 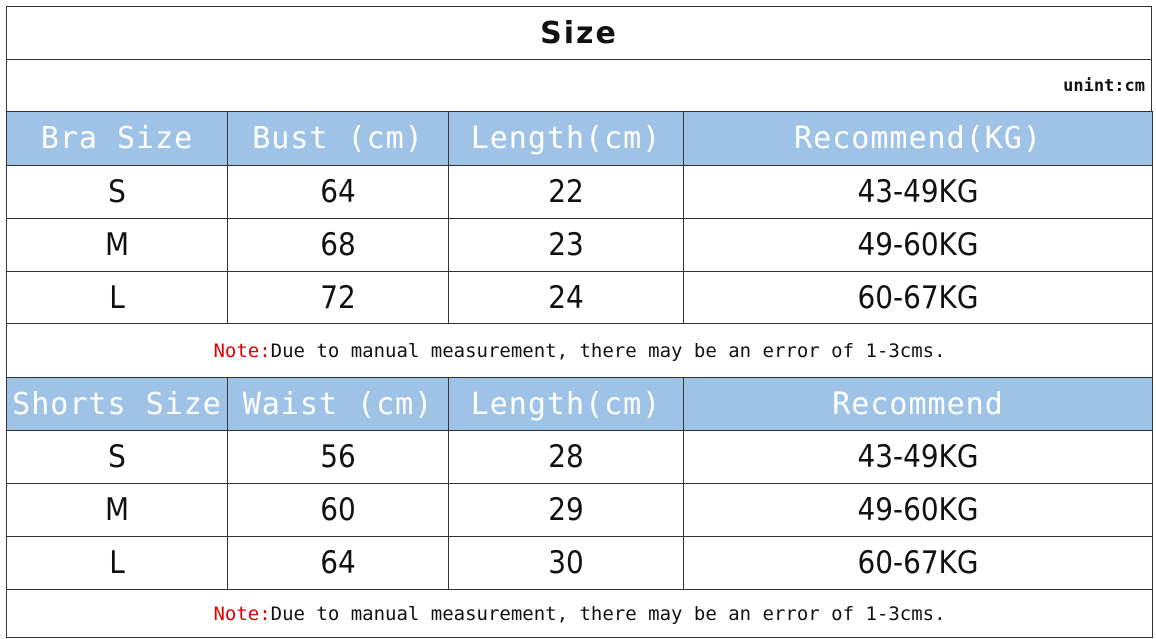 I want to click on header-cell: Bust (cm), so click(x=338, y=138).